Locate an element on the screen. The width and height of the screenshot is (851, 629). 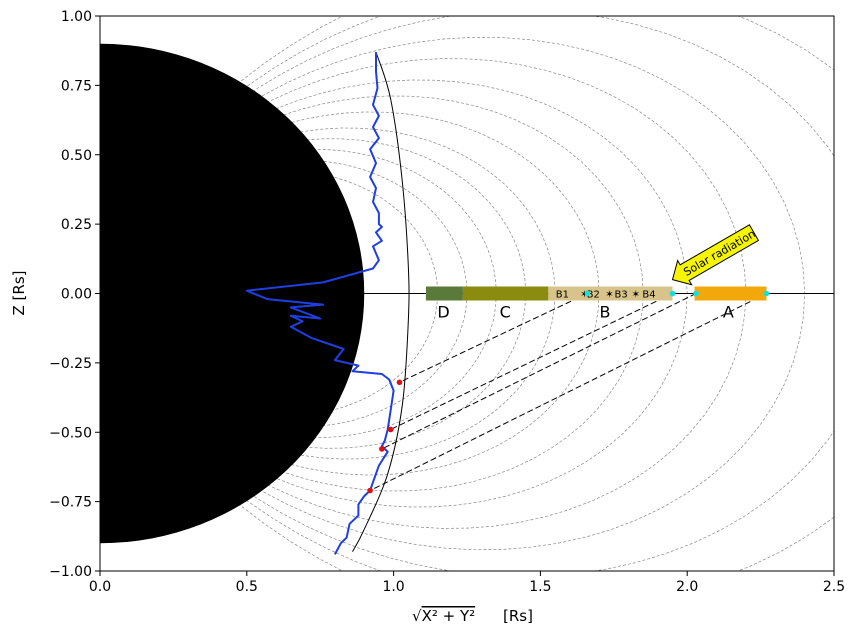
callout-text: Solar radiation is located at coordinates (719, 253).